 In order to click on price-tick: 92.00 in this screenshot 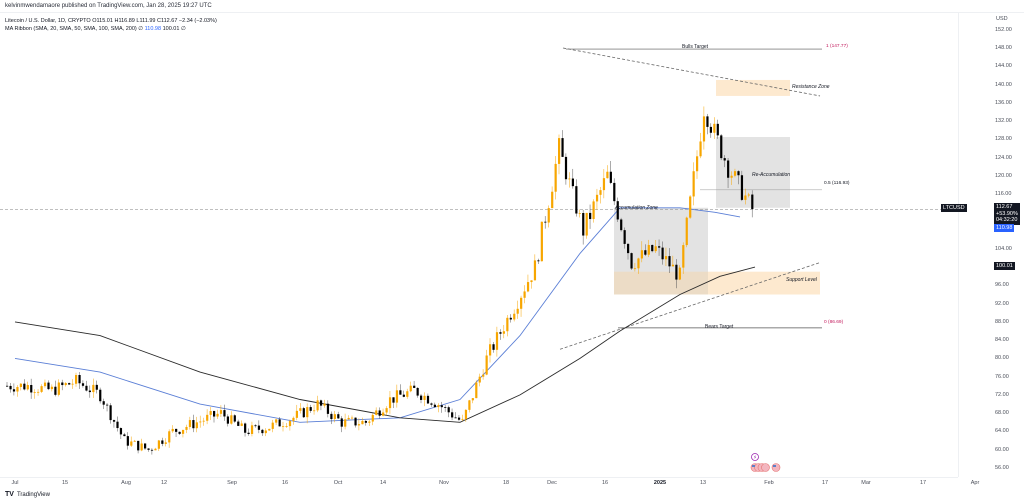, I will do `click(1002, 303)`.